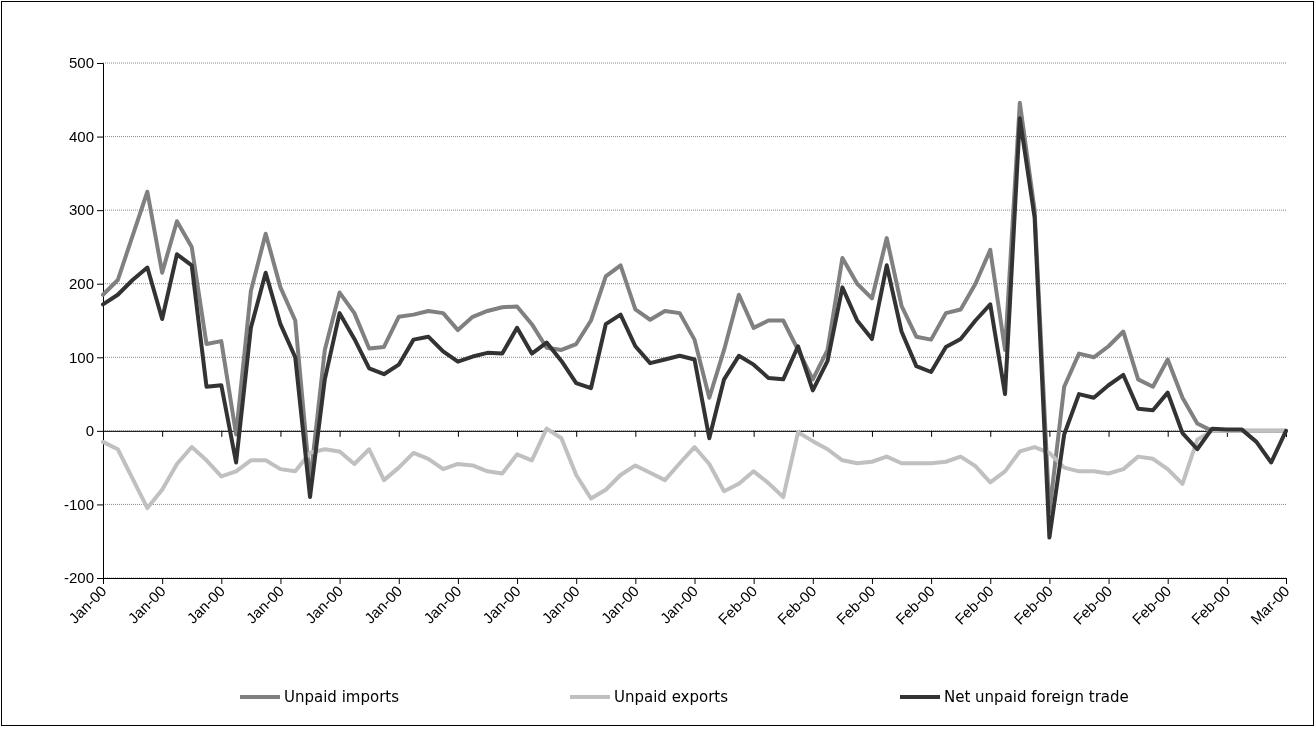  Describe the element at coordinates (89, 431) in the screenshot. I see `y-tick-label: 0` at that location.